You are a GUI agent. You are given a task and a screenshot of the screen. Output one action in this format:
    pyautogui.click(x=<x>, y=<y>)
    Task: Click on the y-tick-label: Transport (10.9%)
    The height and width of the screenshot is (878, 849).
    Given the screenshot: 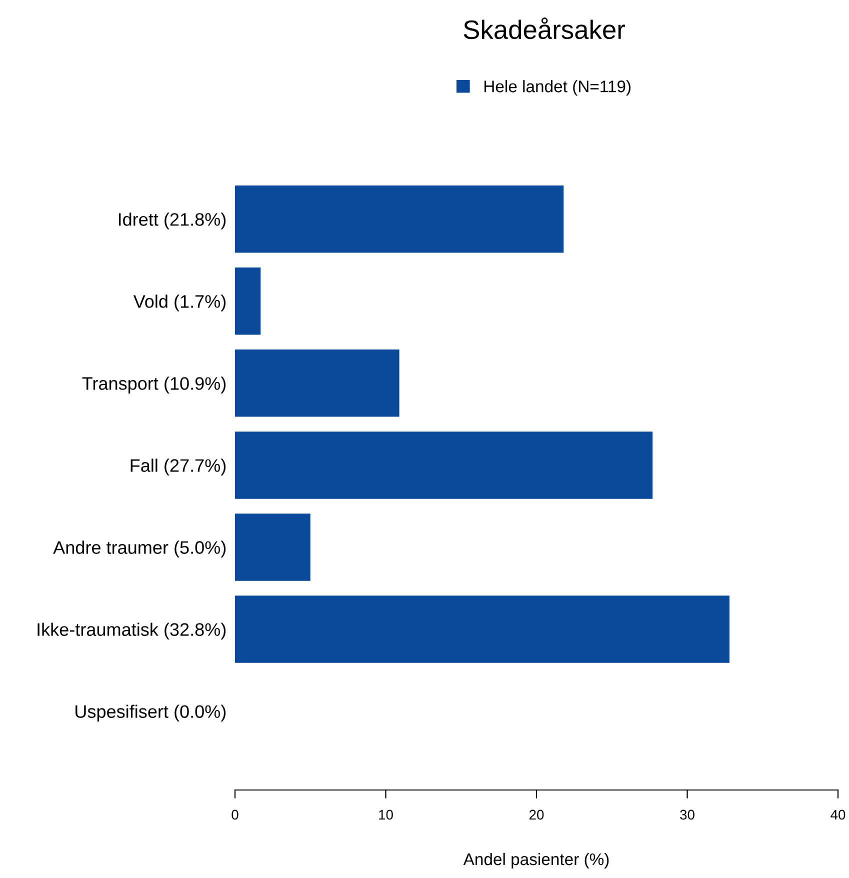 What is the action you would take?
    pyautogui.click(x=154, y=385)
    